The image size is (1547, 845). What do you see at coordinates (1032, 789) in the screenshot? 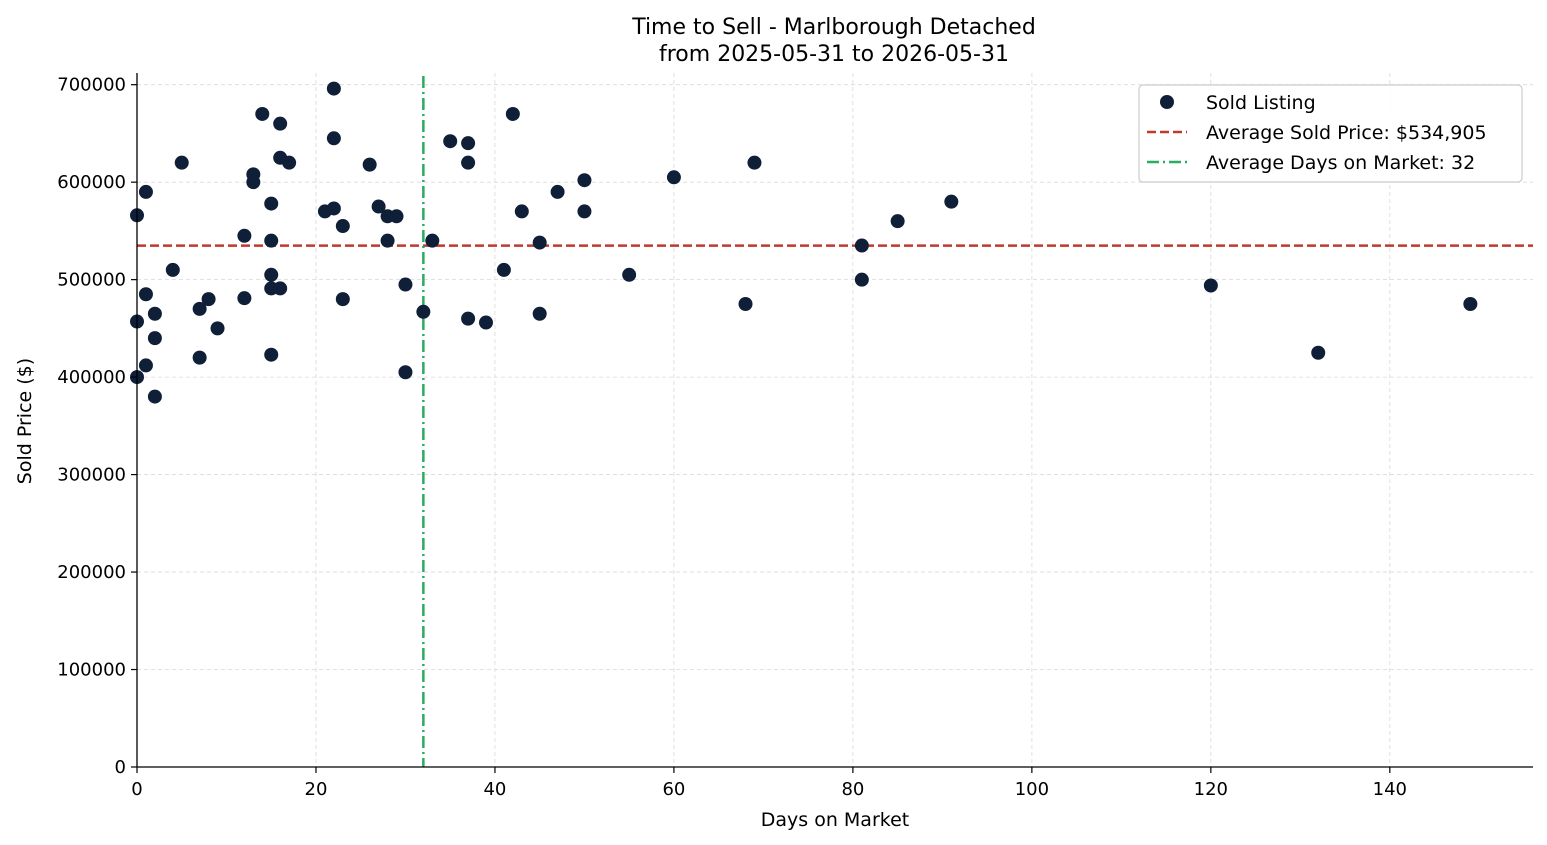
I see `x-tick-label: 100` at bounding box center [1032, 789].